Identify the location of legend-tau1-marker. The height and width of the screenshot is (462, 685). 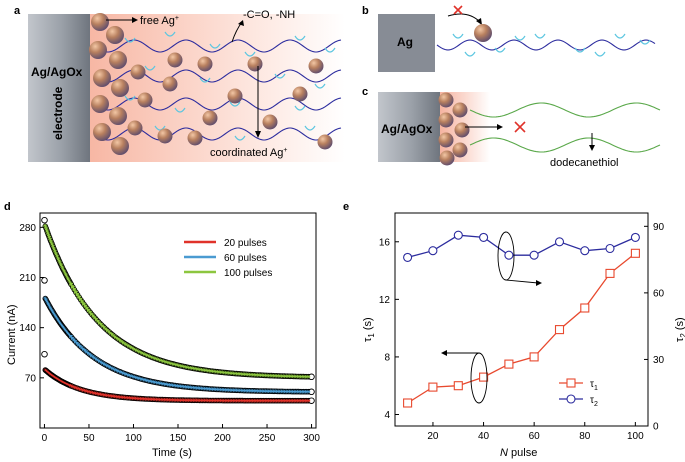
(571, 383).